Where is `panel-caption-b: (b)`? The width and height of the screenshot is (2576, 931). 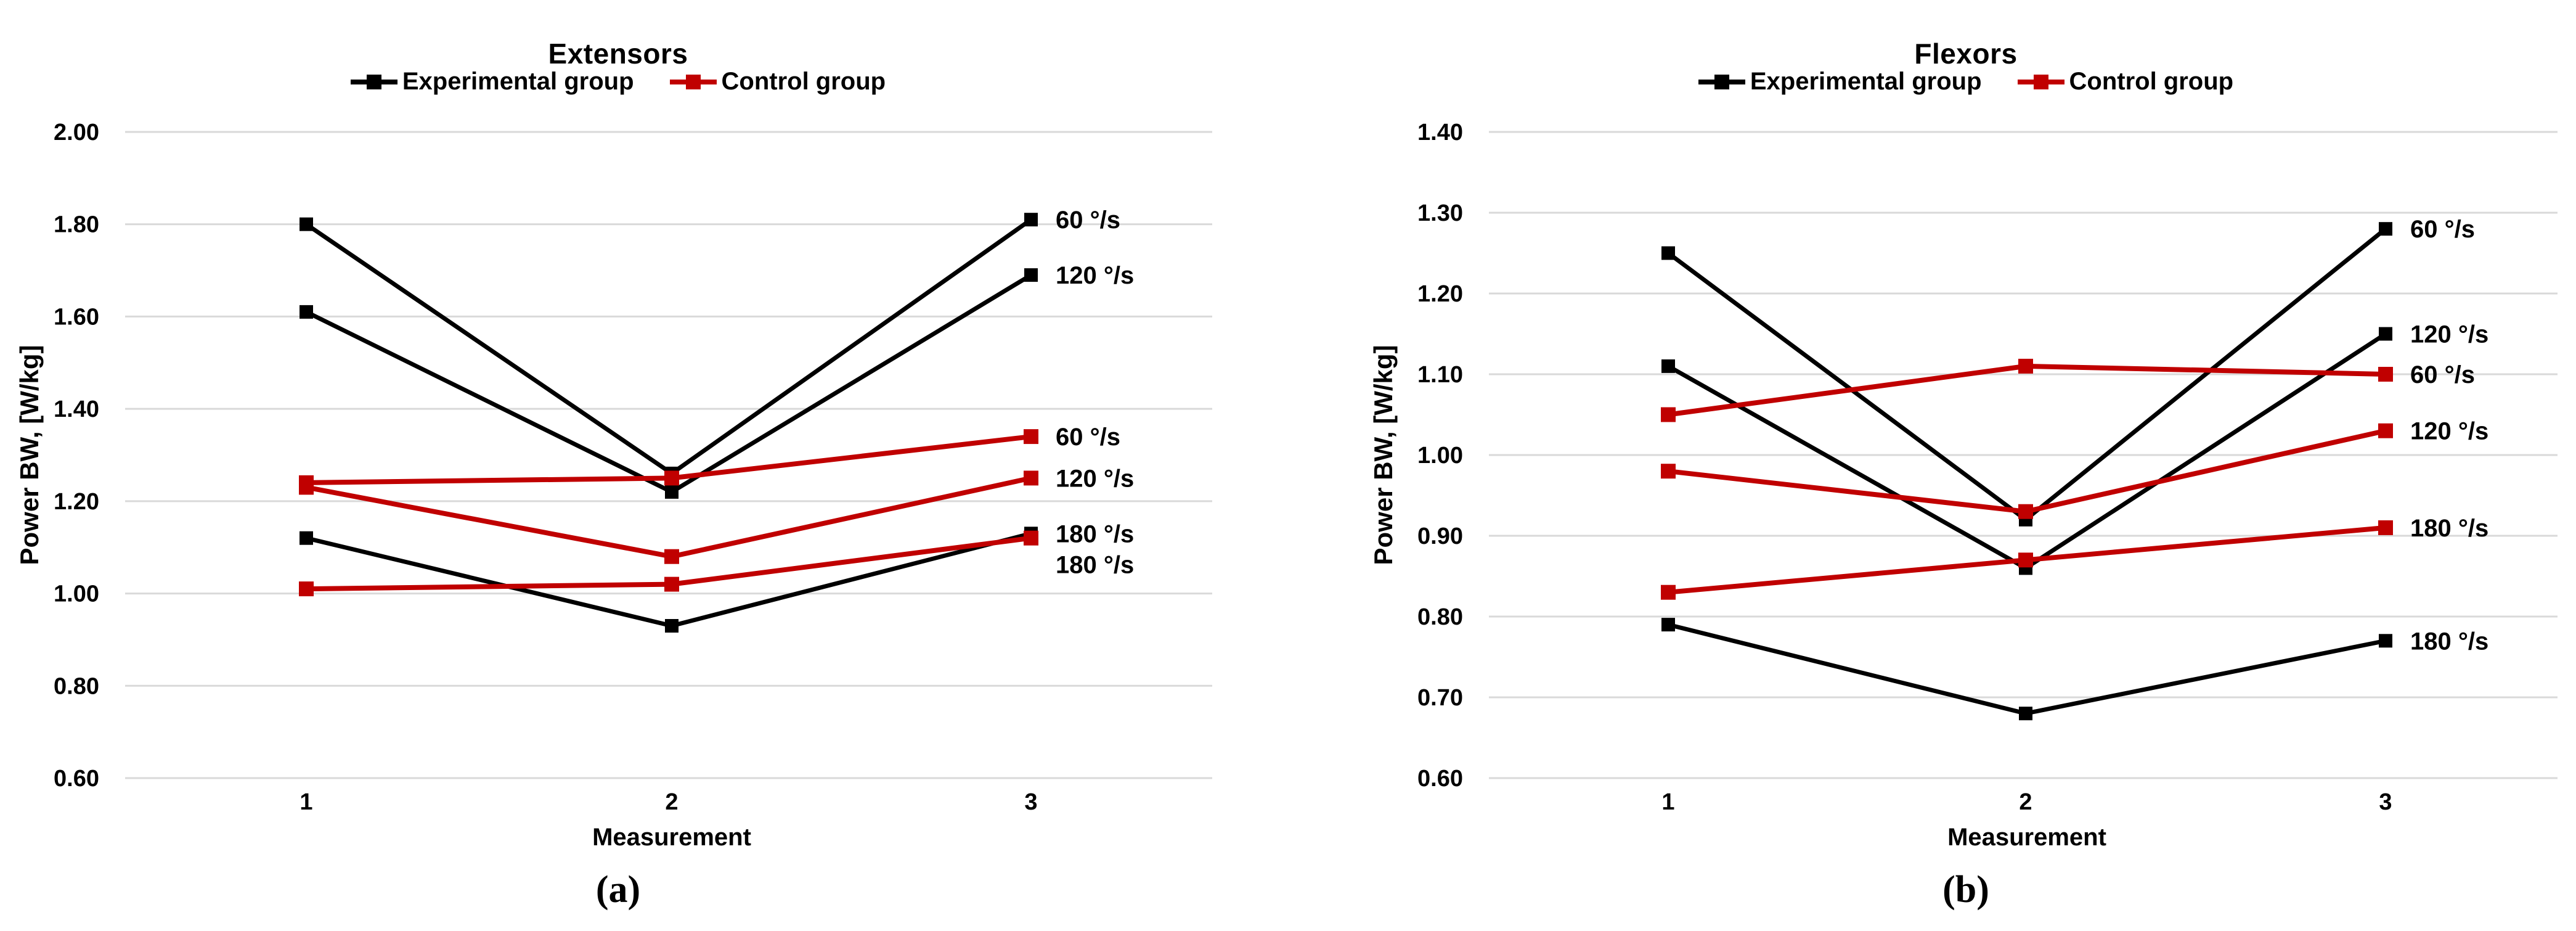
panel-caption-b: (b) is located at coordinates (1965, 890).